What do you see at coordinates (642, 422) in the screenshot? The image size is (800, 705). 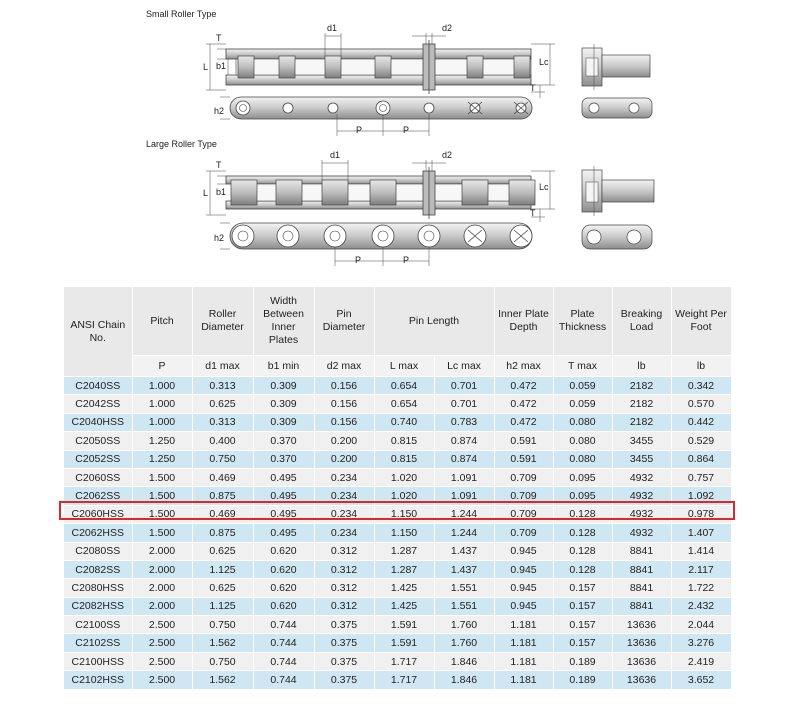 I see `table-cell: 2182` at bounding box center [642, 422].